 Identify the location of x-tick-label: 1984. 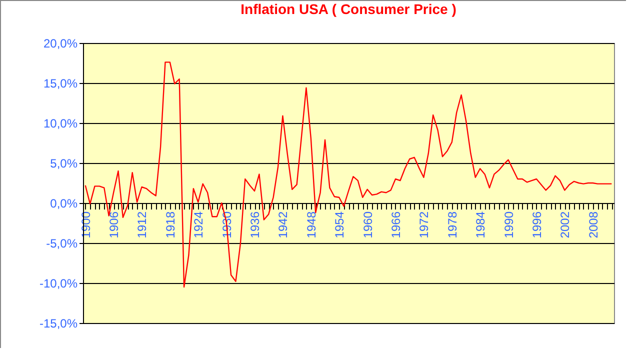
(481, 224).